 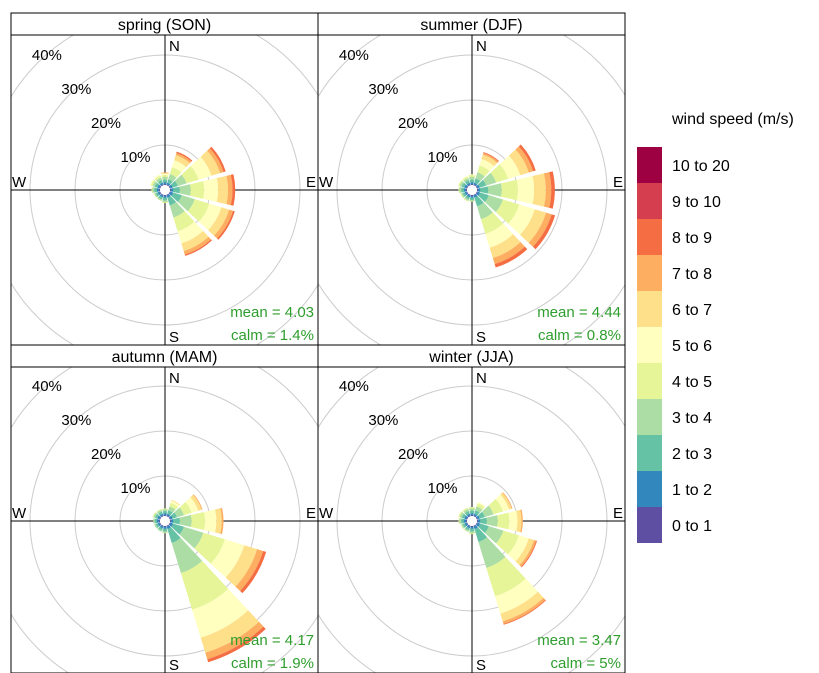 What do you see at coordinates (481, 665) in the screenshot?
I see `compass-s: S` at bounding box center [481, 665].